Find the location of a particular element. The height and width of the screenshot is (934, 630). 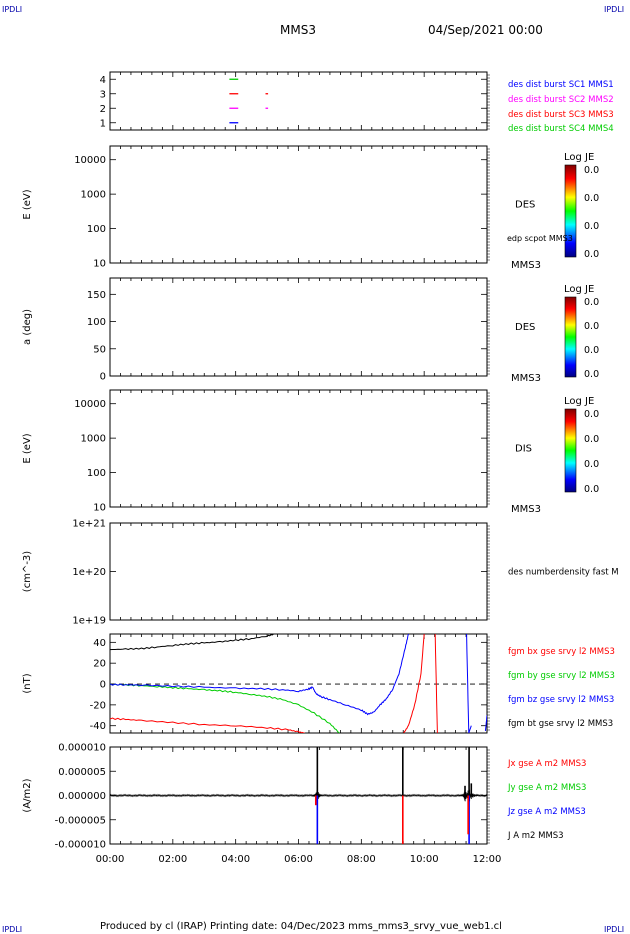

legend-entry: des dist burst SC4 MMS4 is located at coordinates (561, 129).